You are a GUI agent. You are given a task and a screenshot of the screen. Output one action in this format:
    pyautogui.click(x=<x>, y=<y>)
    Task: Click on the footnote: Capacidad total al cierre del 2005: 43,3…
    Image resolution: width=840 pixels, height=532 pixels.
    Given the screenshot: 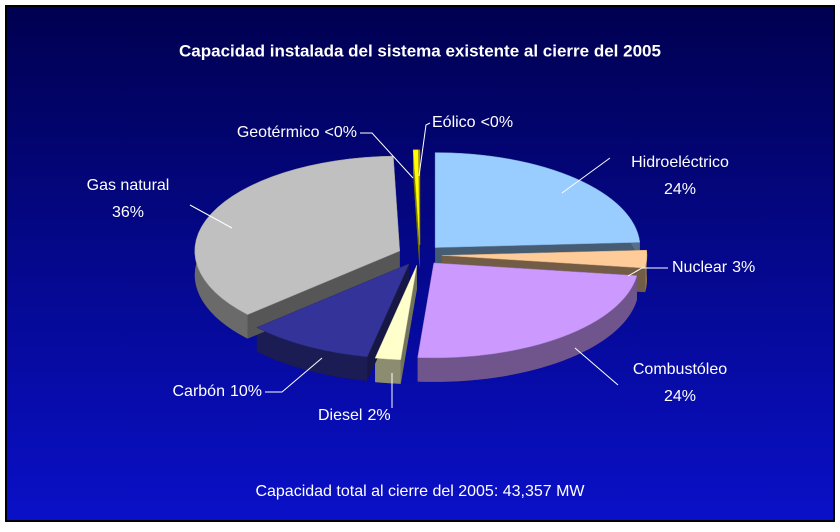 What is the action you would take?
    pyautogui.click(x=420, y=491)
    